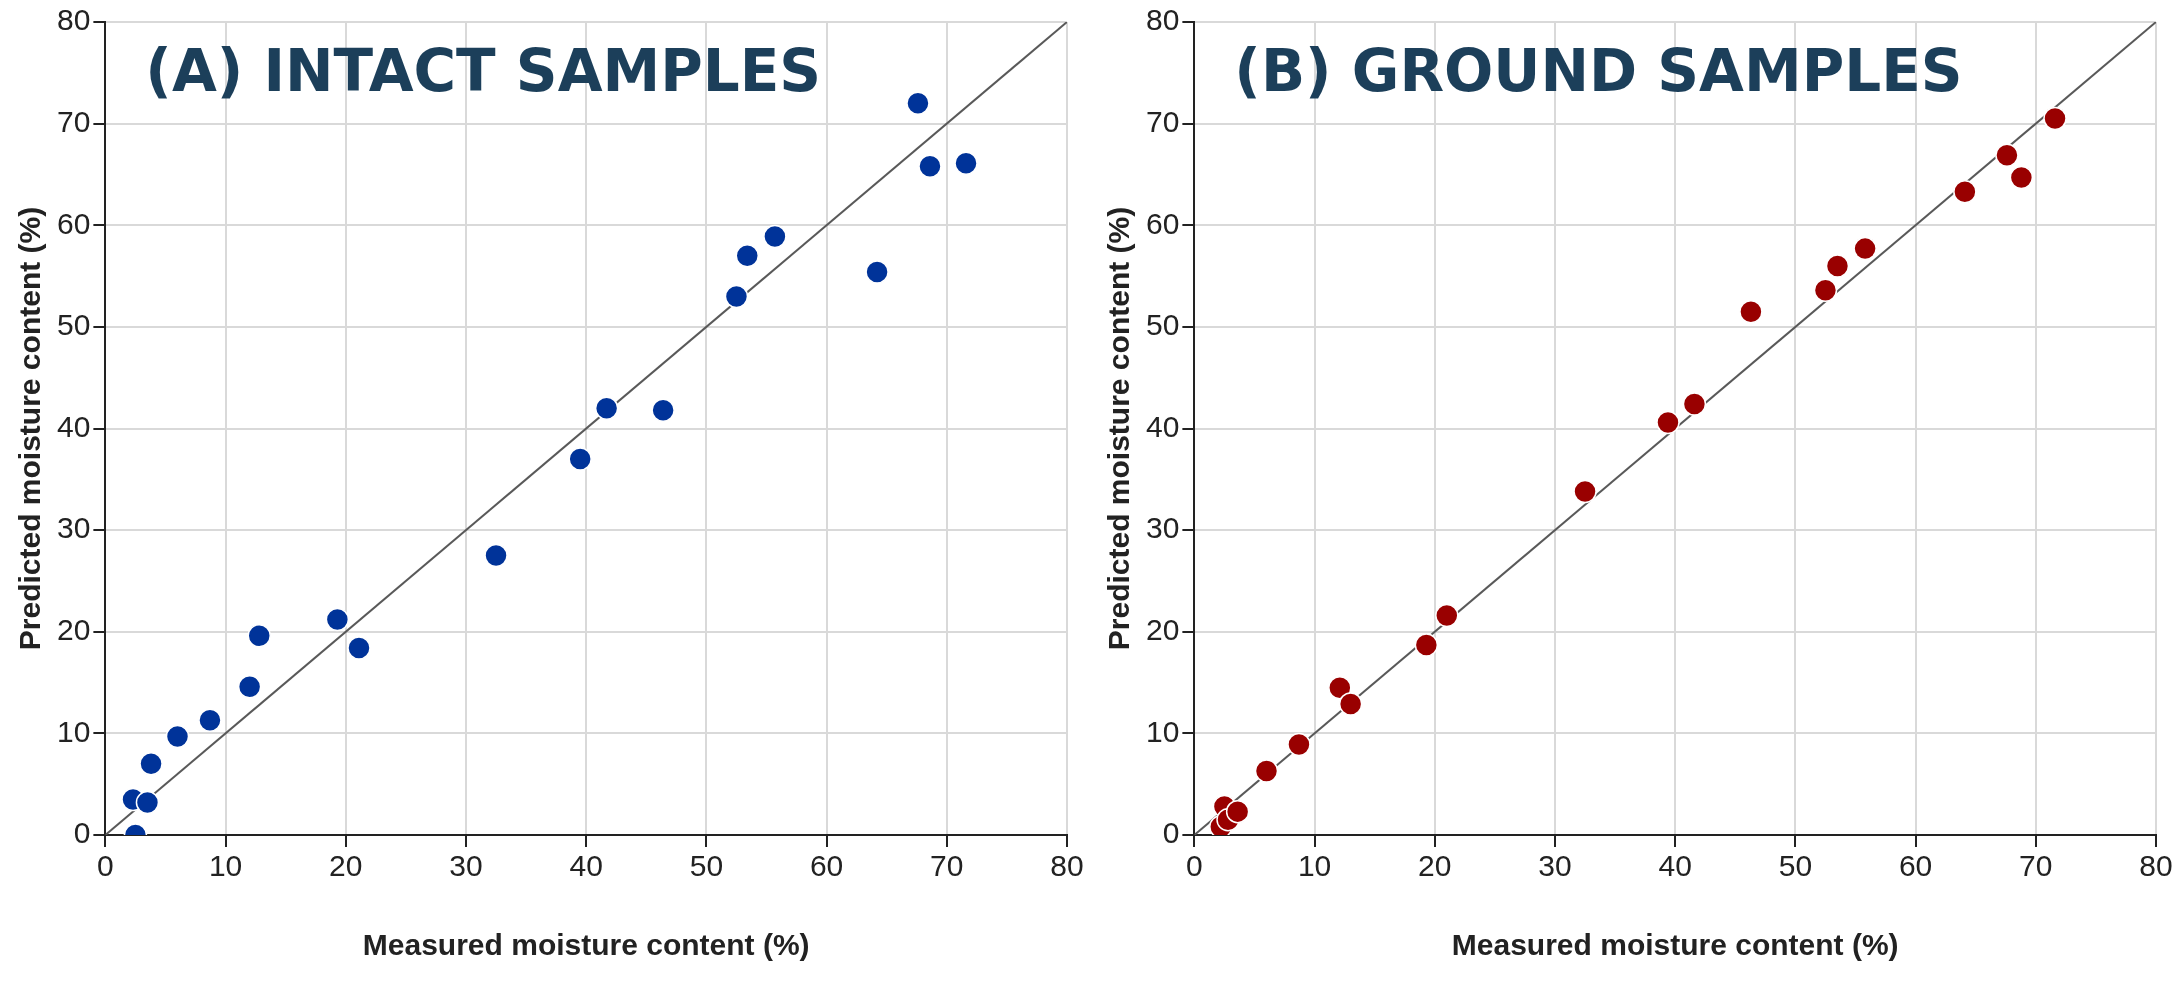  Describe the element at coordinates (1598, 71) in the screenshot. I see `chart-title: (B) GROUND SAMPLES` at that location.